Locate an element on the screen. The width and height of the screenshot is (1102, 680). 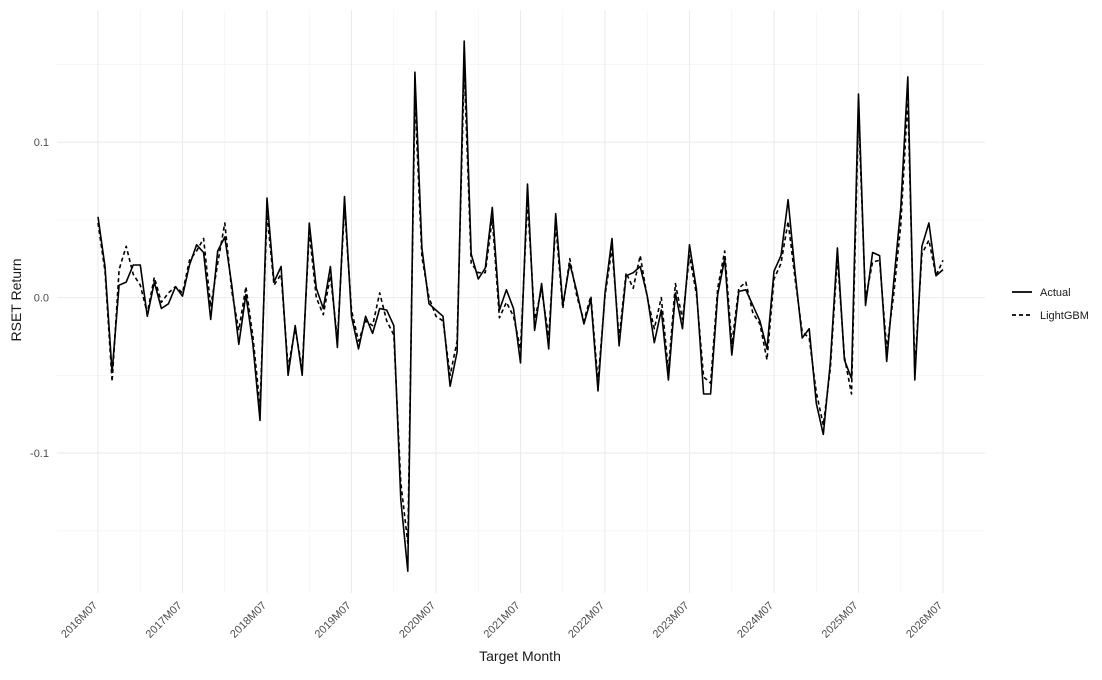
x-tick-label: 2026M07 is located at coordinates (924, 620).